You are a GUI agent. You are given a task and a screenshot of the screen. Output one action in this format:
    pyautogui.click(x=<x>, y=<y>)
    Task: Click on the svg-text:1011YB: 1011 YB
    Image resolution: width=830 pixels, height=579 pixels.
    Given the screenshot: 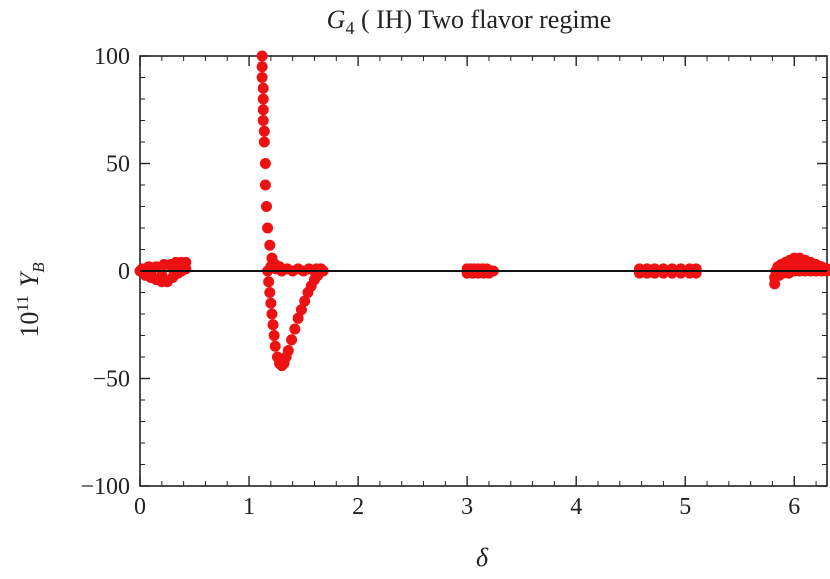 What is the action you would take?
    pyautogui.click(x=30, y=300)
    